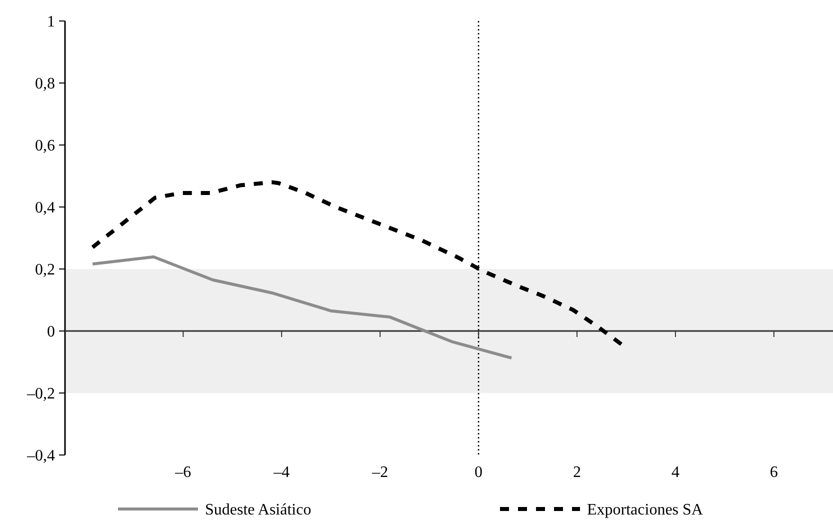 The width and height of the screenshot is (833, 525). What do you see at coordinates (51, 22) in the screenshot?
I see `y-tick-label: 1` at bounding box center [51, 22].